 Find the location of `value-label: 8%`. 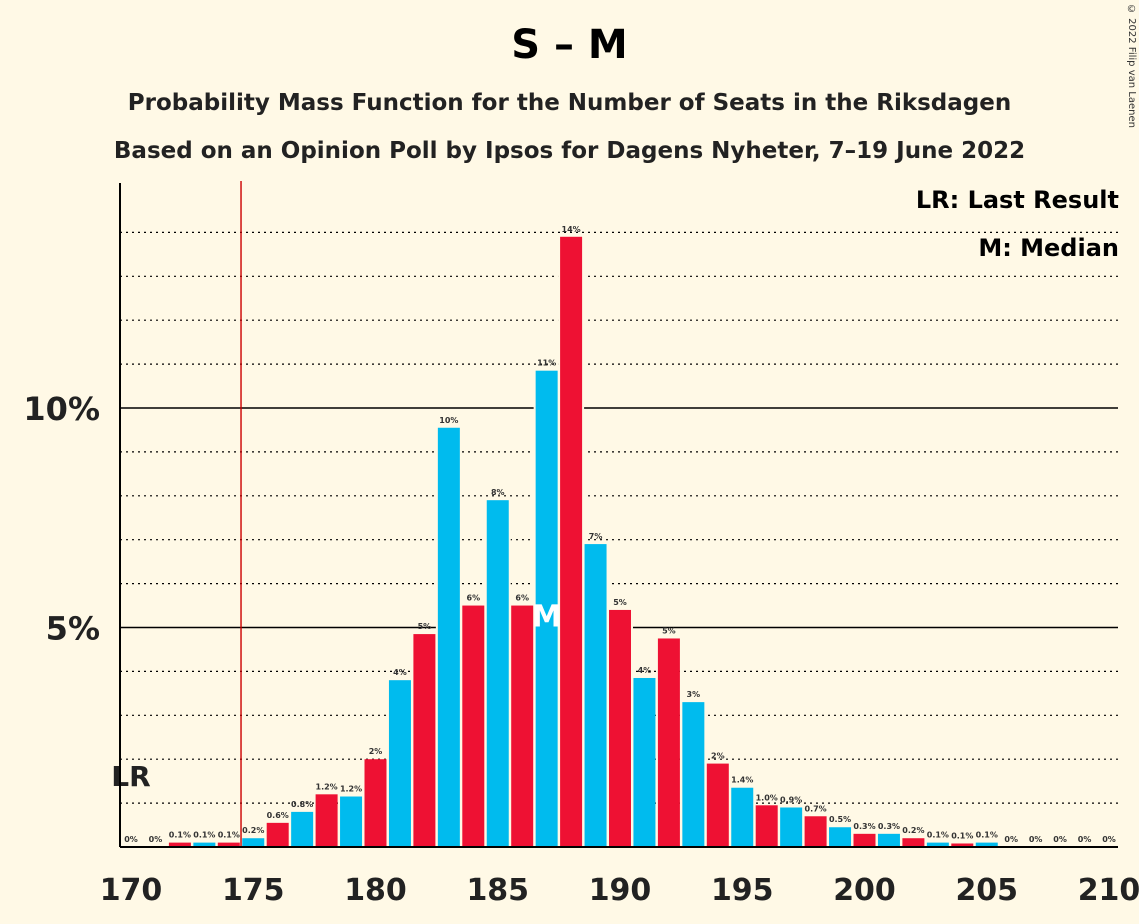

value-label: 8% is located at coordinates (498, 492).